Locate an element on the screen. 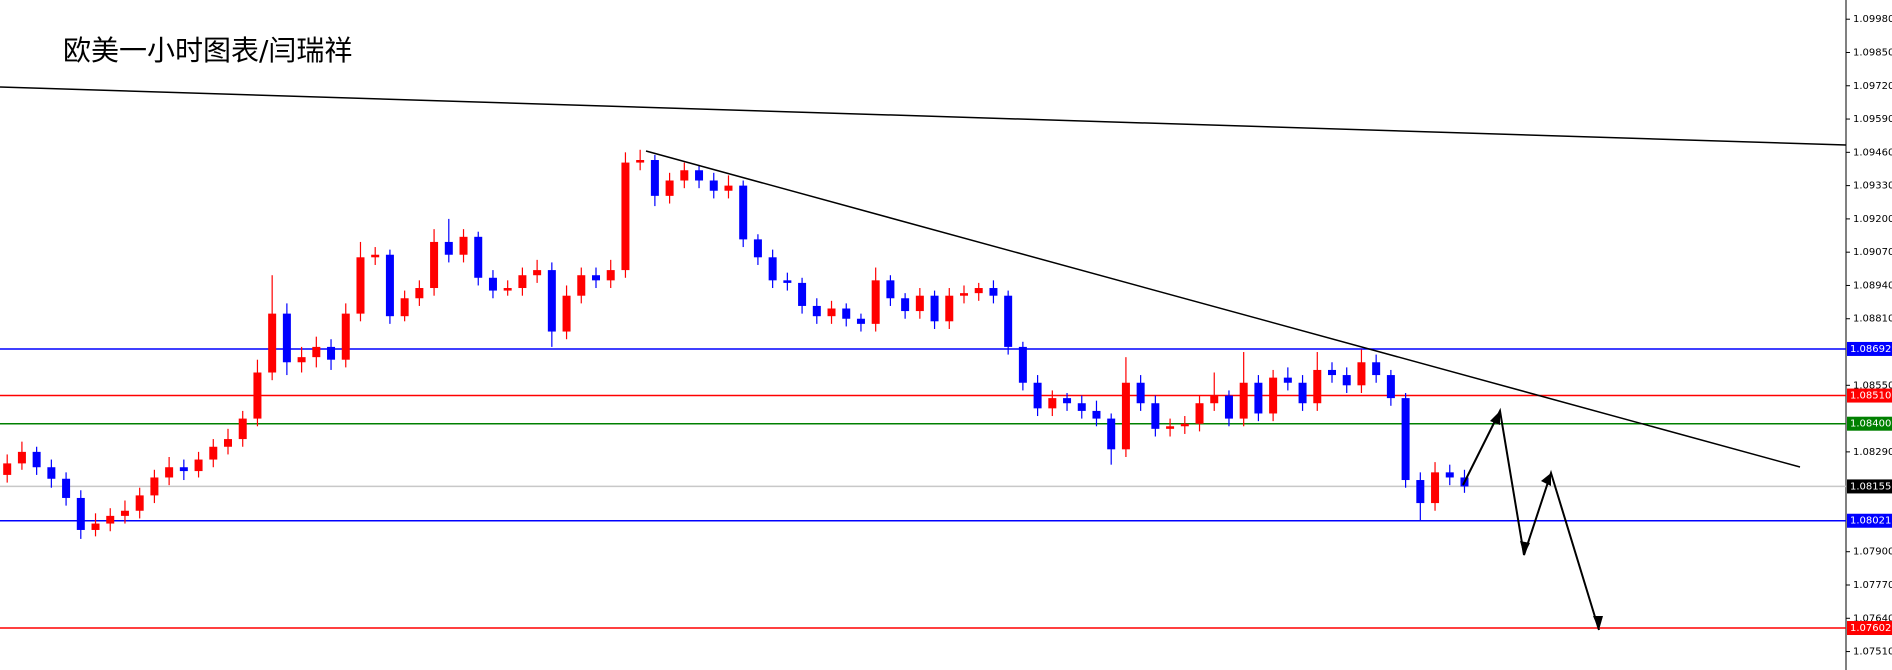 This screenshot has width=1892, height=670. y-tick-label: 1.09330 is located at coordinates (1872, 186).